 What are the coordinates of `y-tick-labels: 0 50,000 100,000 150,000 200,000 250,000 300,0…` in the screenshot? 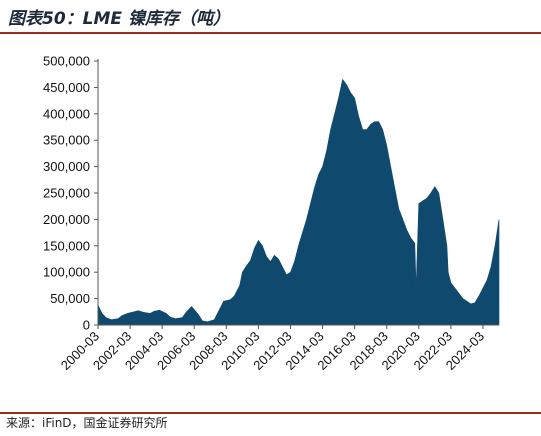 It's located at (66, 193).